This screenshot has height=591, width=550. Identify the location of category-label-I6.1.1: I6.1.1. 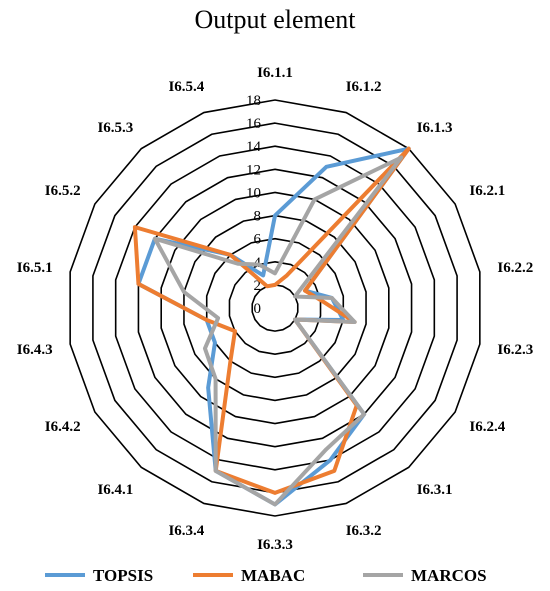
(275, 73).